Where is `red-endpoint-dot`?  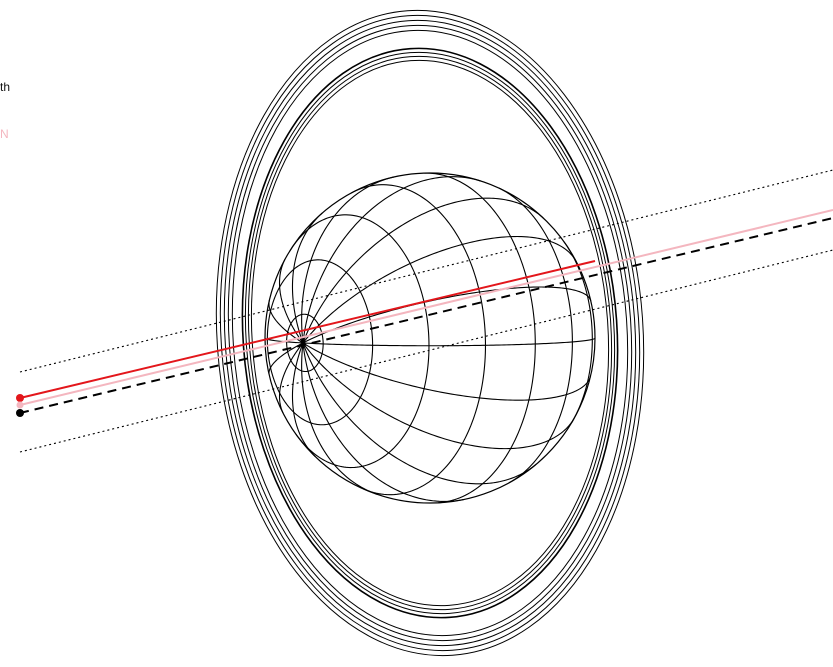
red-endpoint-dot is located at coordinates (20, 398).